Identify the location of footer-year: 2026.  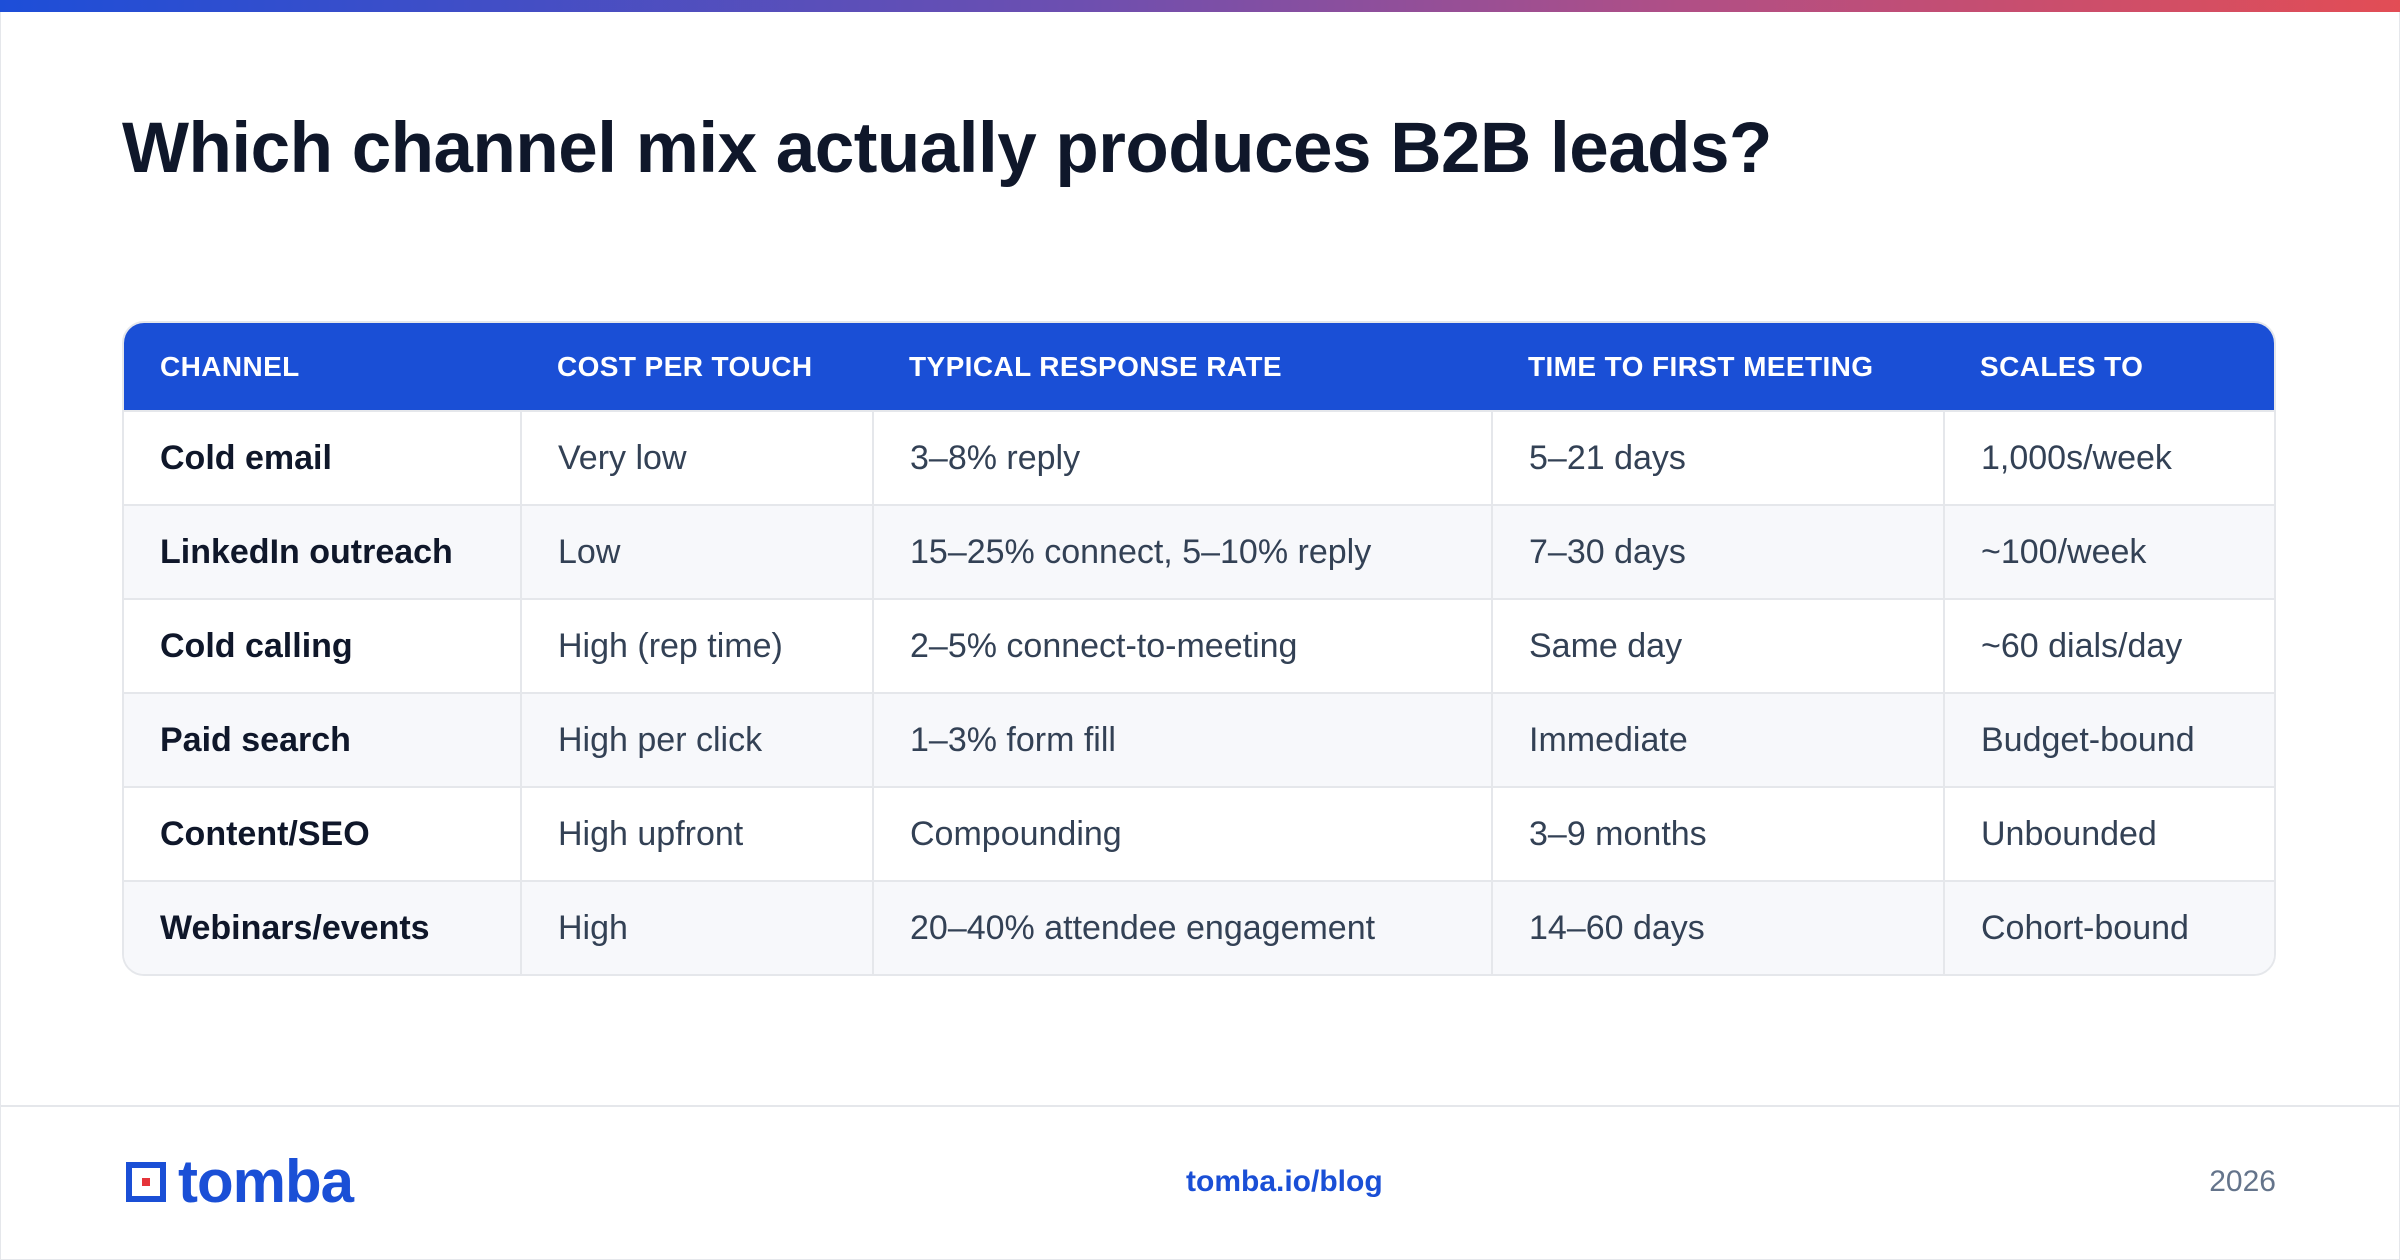
(2242, 1181).